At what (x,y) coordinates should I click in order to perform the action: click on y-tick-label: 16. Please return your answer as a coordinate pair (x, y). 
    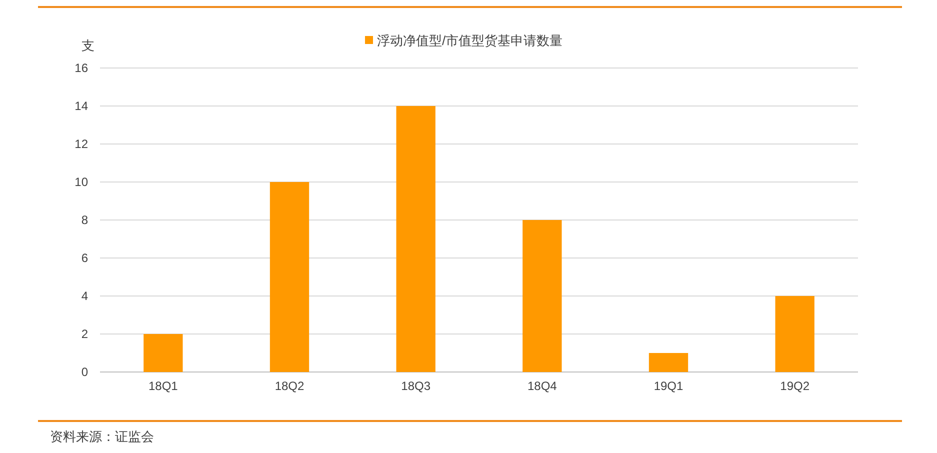
    Looking at the image, I should click on (81, 68).